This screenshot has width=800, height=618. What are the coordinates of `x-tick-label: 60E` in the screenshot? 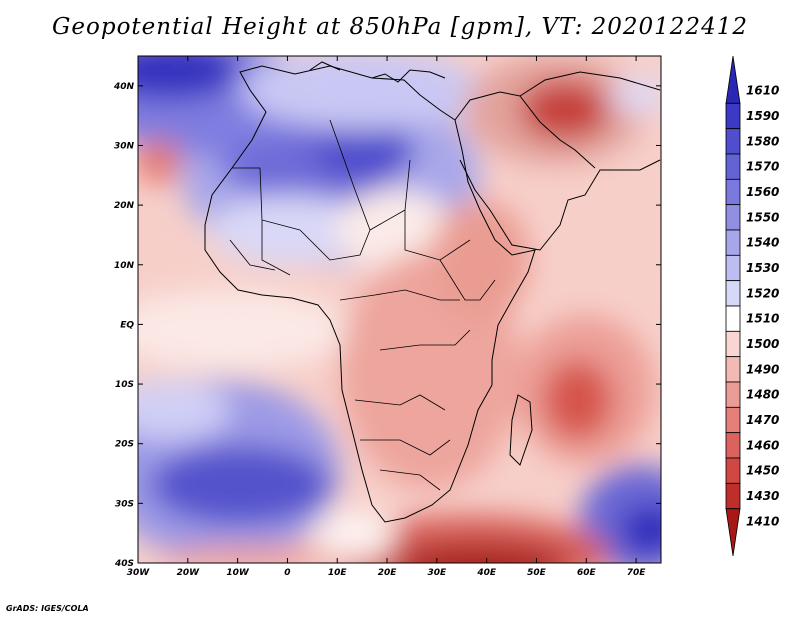 It's located at (587, 573).